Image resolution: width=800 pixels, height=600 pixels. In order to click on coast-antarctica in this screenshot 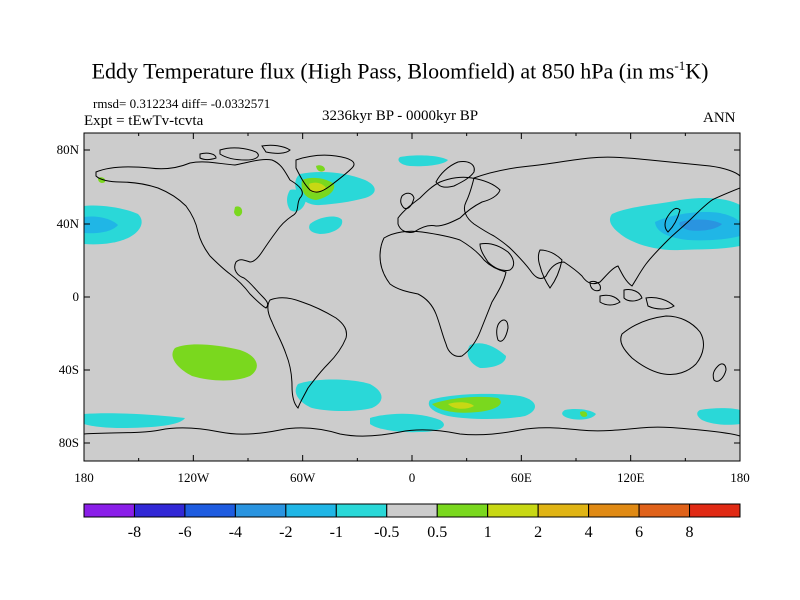, I will do `click(412, 431)`.